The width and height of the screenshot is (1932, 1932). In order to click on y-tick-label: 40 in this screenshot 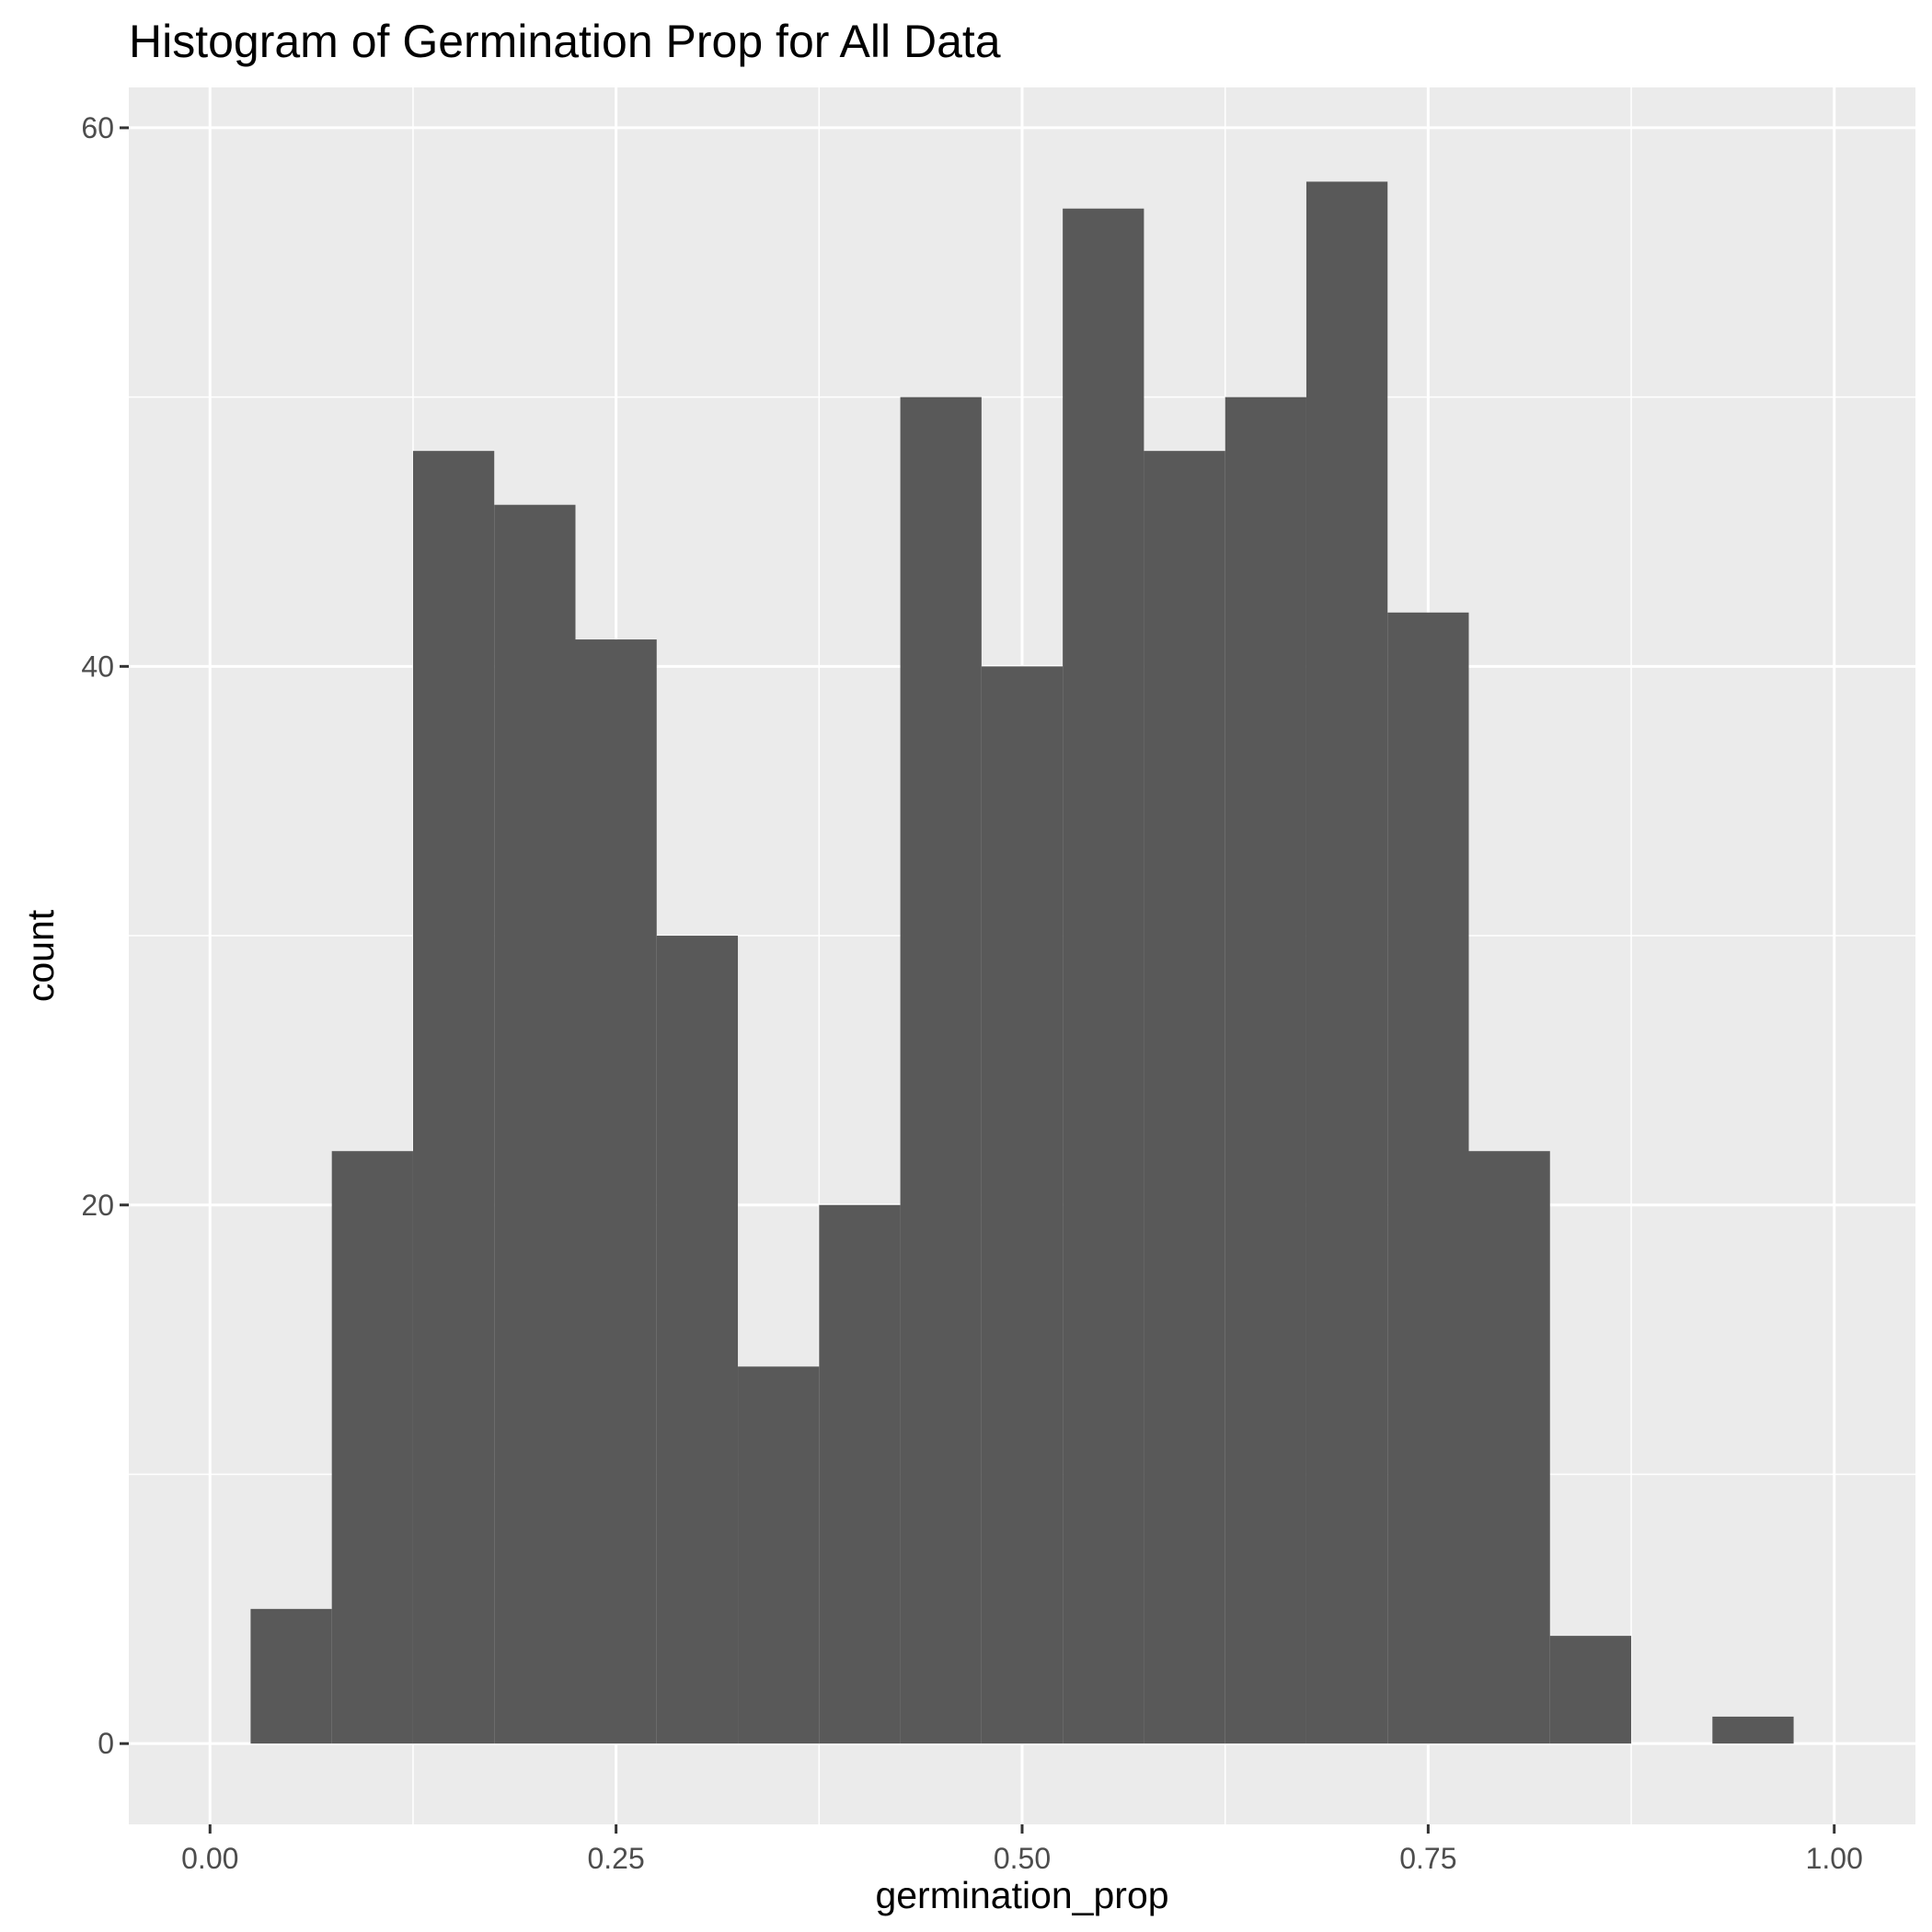, I will do `click(97, 666)`.